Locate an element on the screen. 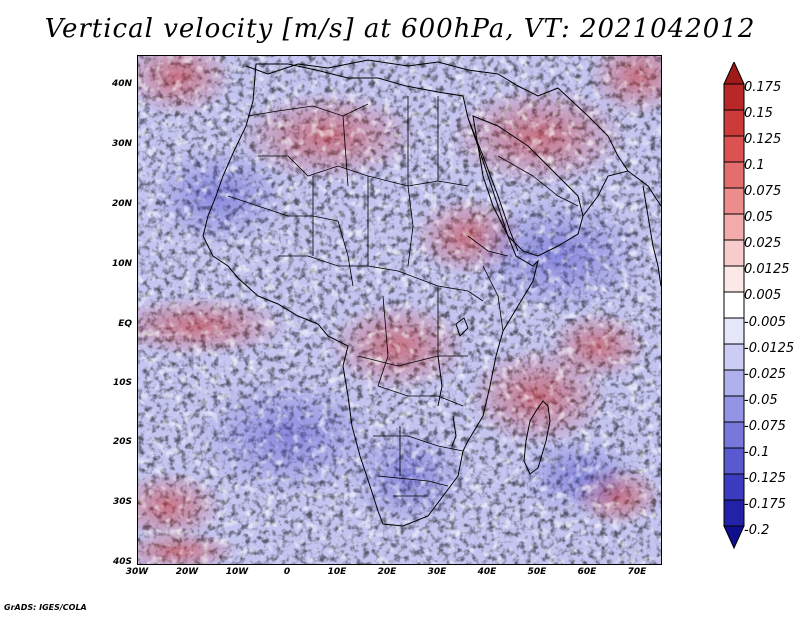 Image resolution: width=800 pixels, height=618 pixels. colorbar-label: 0.025 is located at coordinates (763, 243).